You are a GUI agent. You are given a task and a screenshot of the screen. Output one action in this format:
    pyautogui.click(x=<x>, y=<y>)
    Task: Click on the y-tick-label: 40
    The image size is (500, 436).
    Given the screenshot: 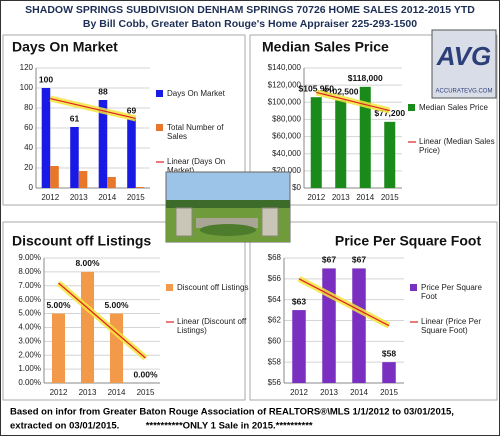 What is the action you would take?
    pyautogui.click(x=28, y=147)
    